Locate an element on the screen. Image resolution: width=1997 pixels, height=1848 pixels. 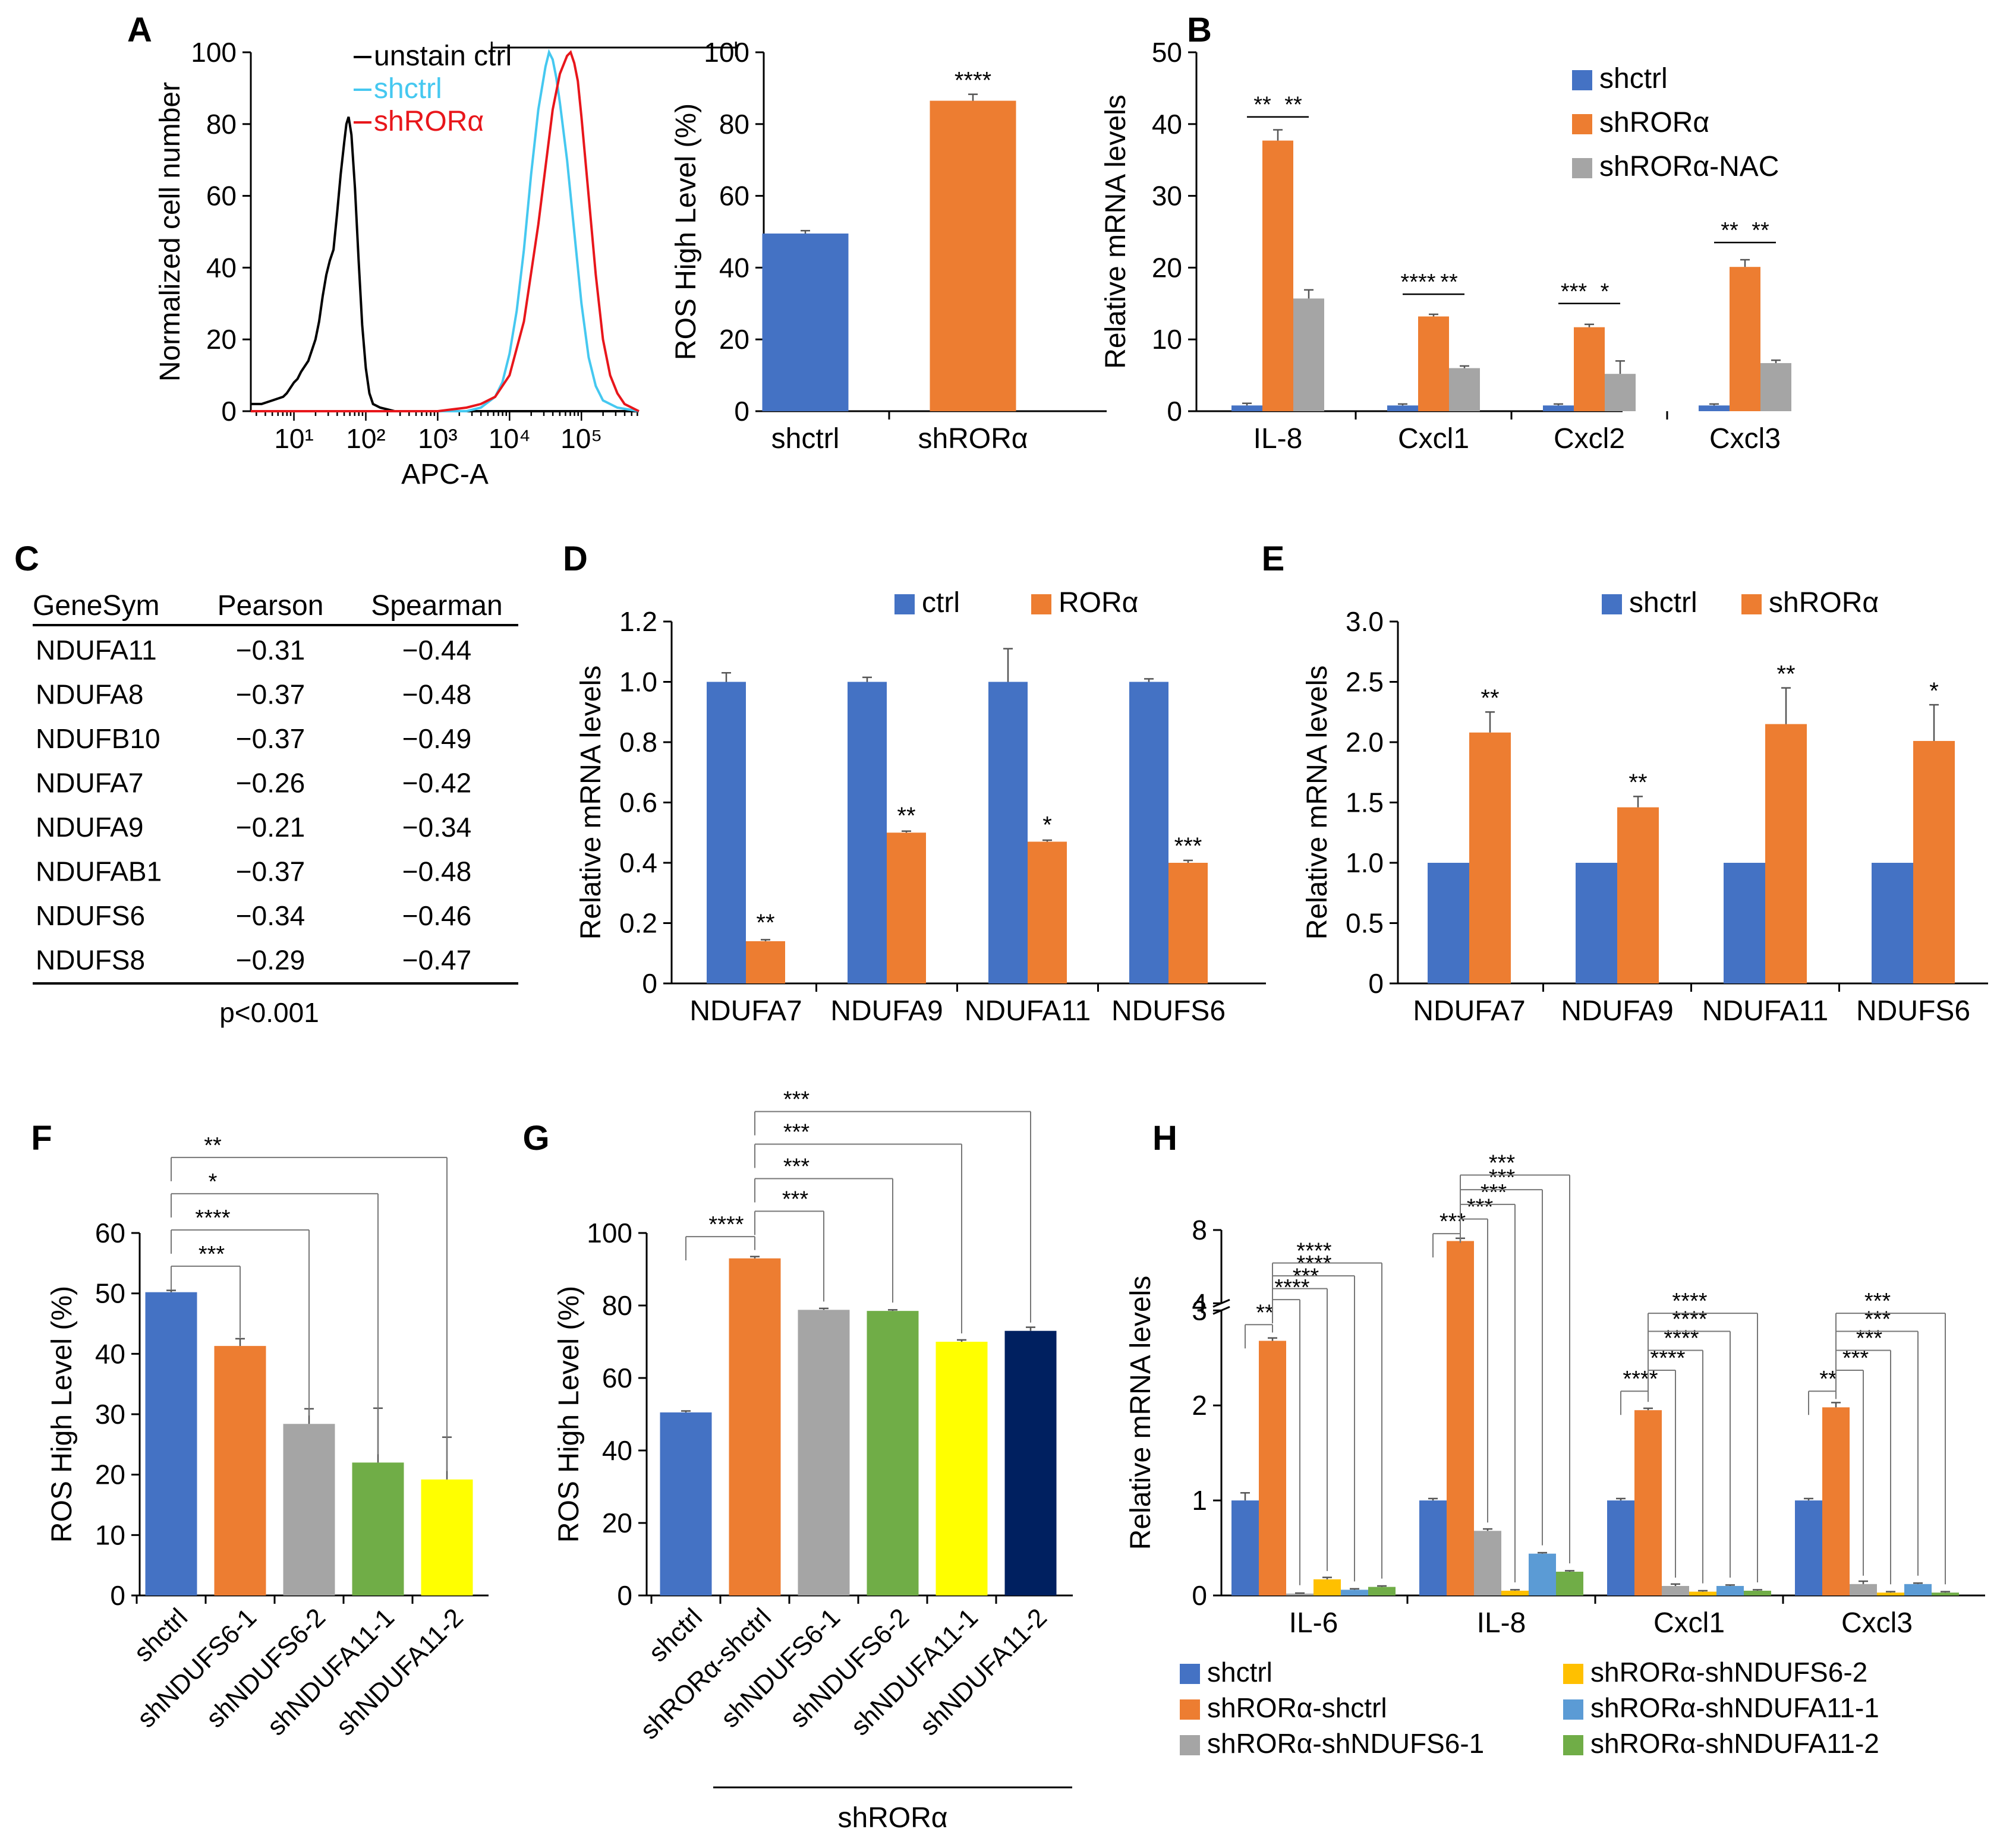
legend-e: shctrl shRORα is located at coordinates (1740, 603).